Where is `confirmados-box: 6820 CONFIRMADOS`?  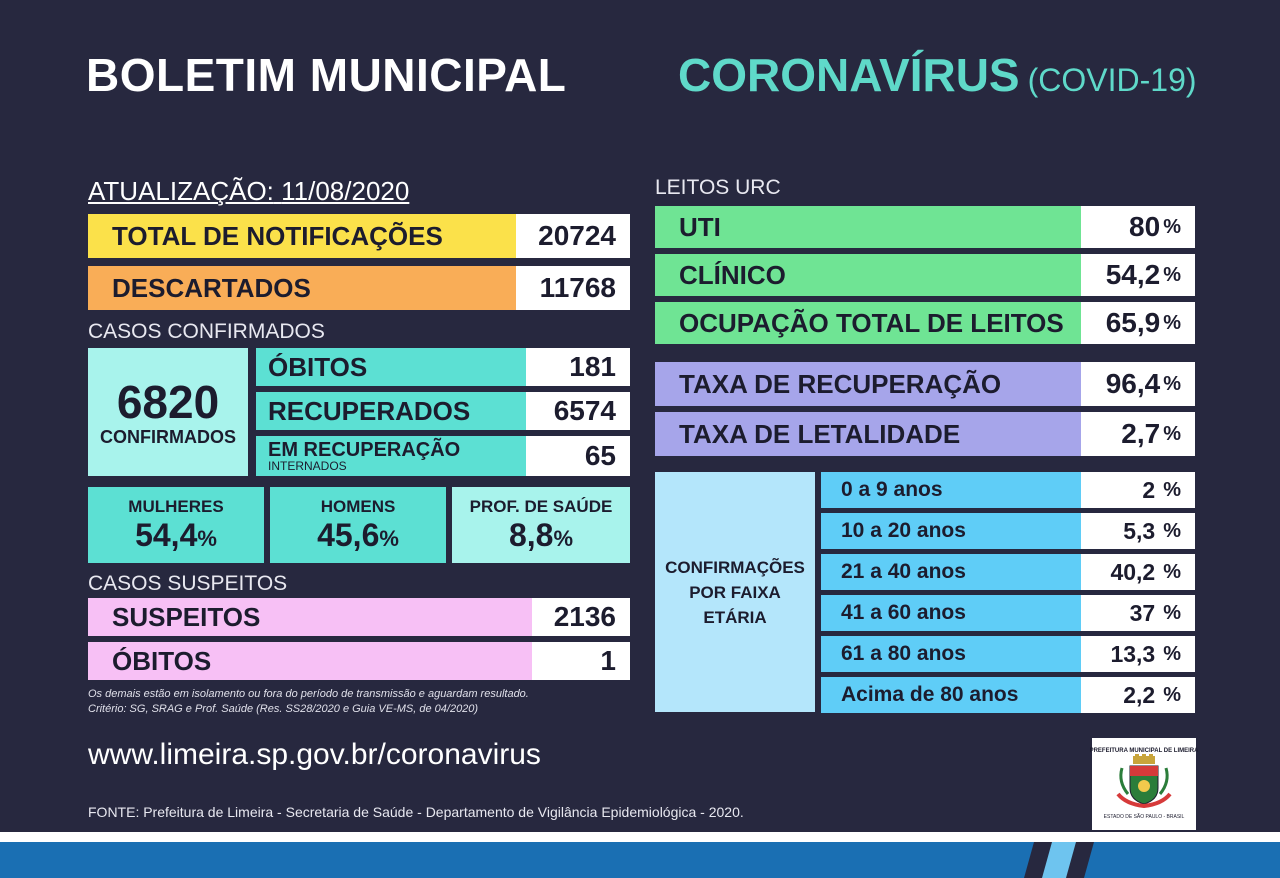
confirmados-box: 6820 CONFIRMADOS is located at coordinates (168, 412).